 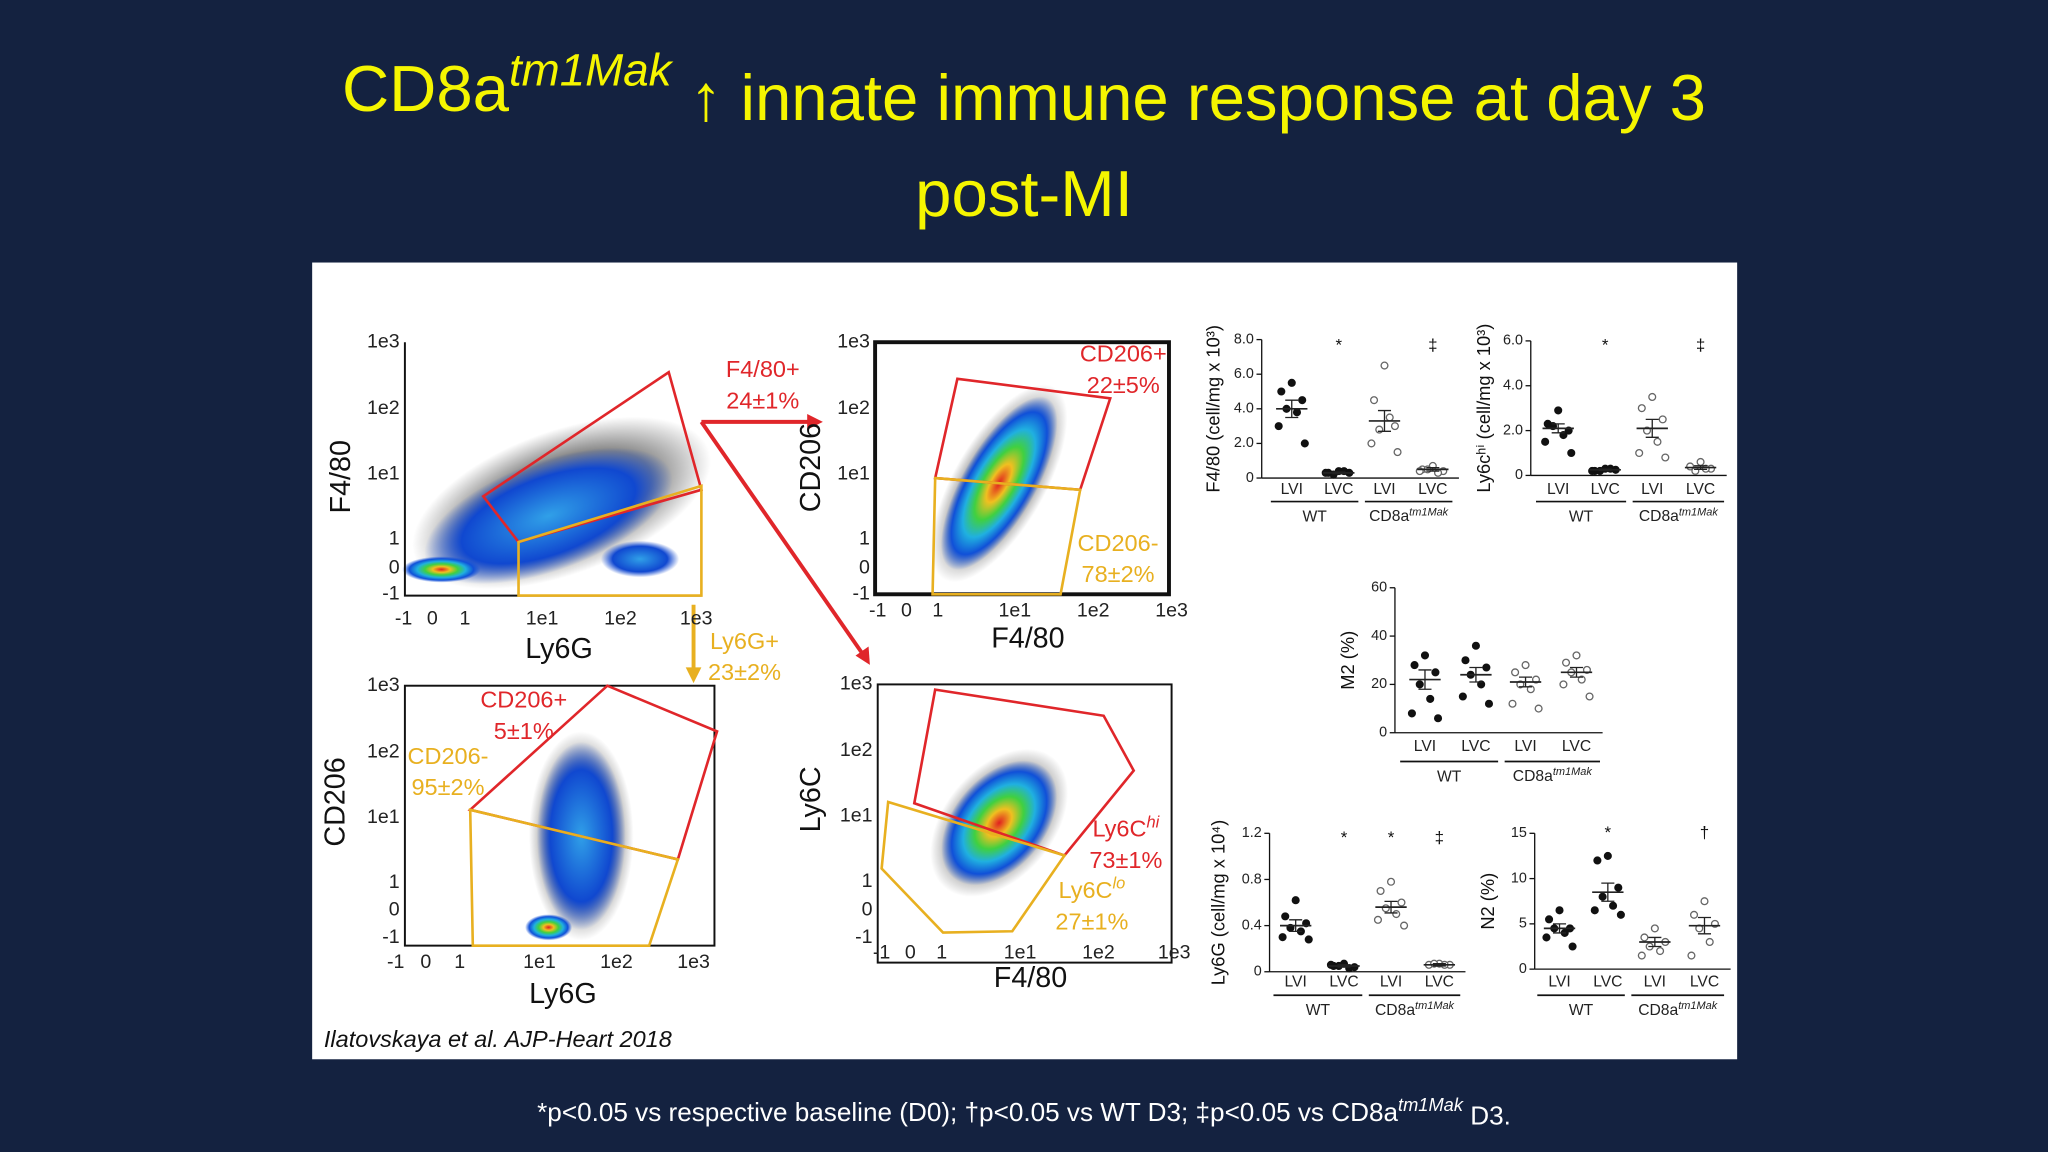 What do you see at coordinates (1119, 884) in the screenshot?
I see `text-part: lo` at bounding box center [1119, 884].